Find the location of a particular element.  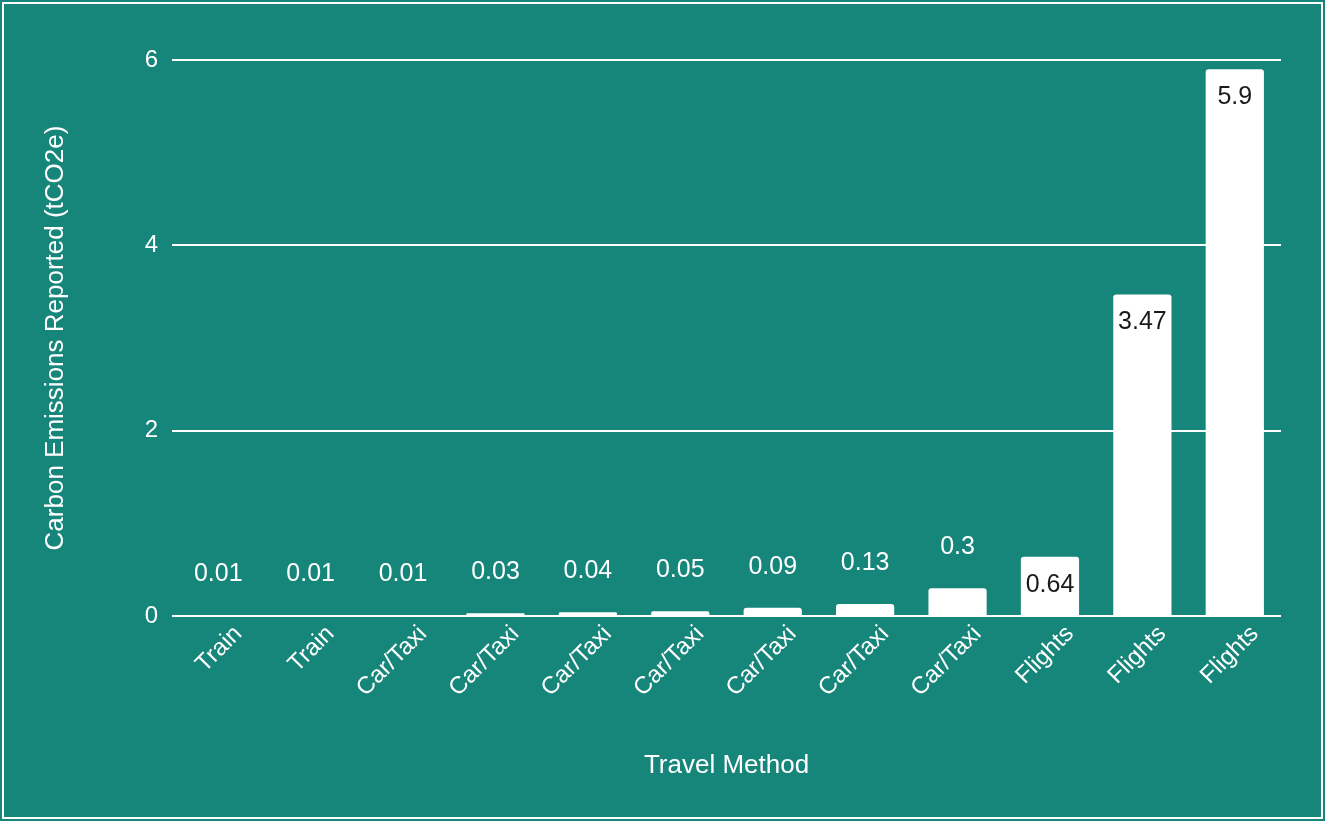

data-label: 0.13 is located at coordinates (865, 560).